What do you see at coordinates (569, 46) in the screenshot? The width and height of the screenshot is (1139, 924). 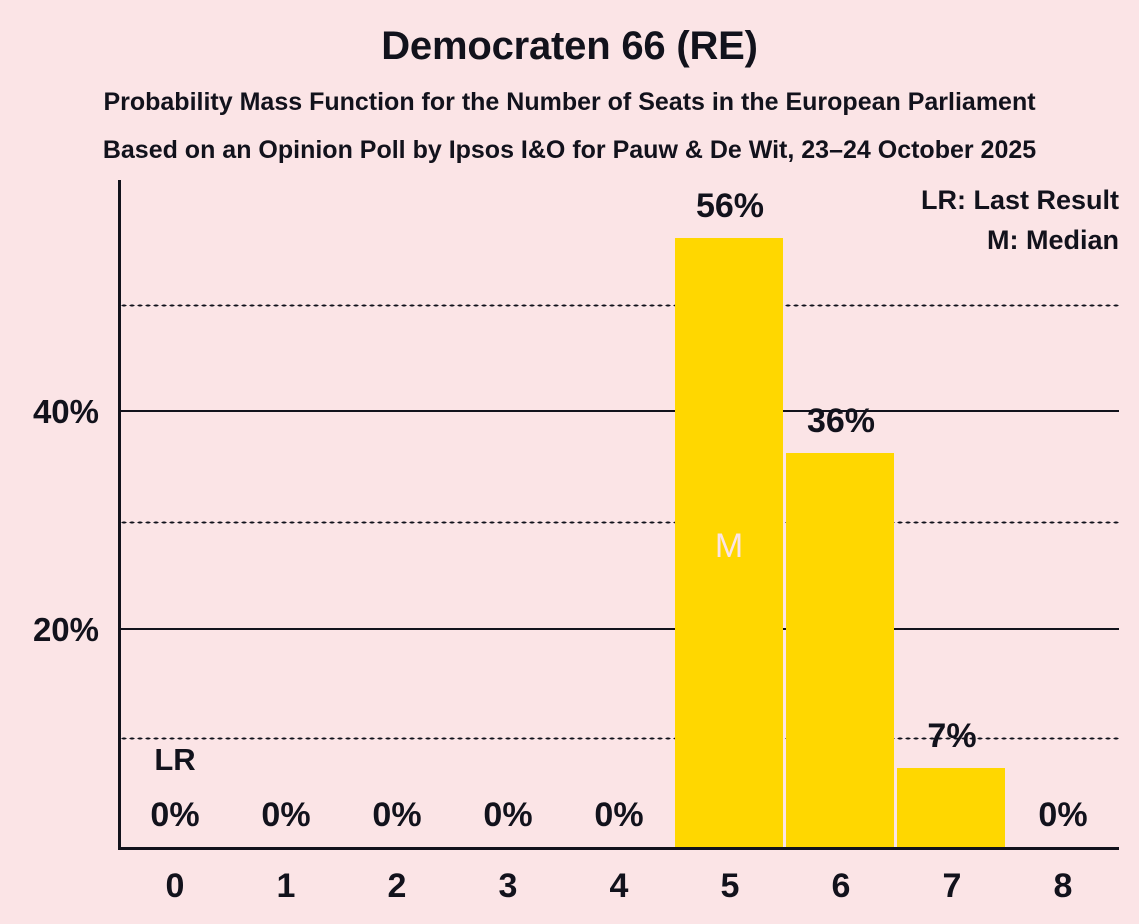 I see `page-title: Democraten 66 (RE)` at bounding box center [569, 46].